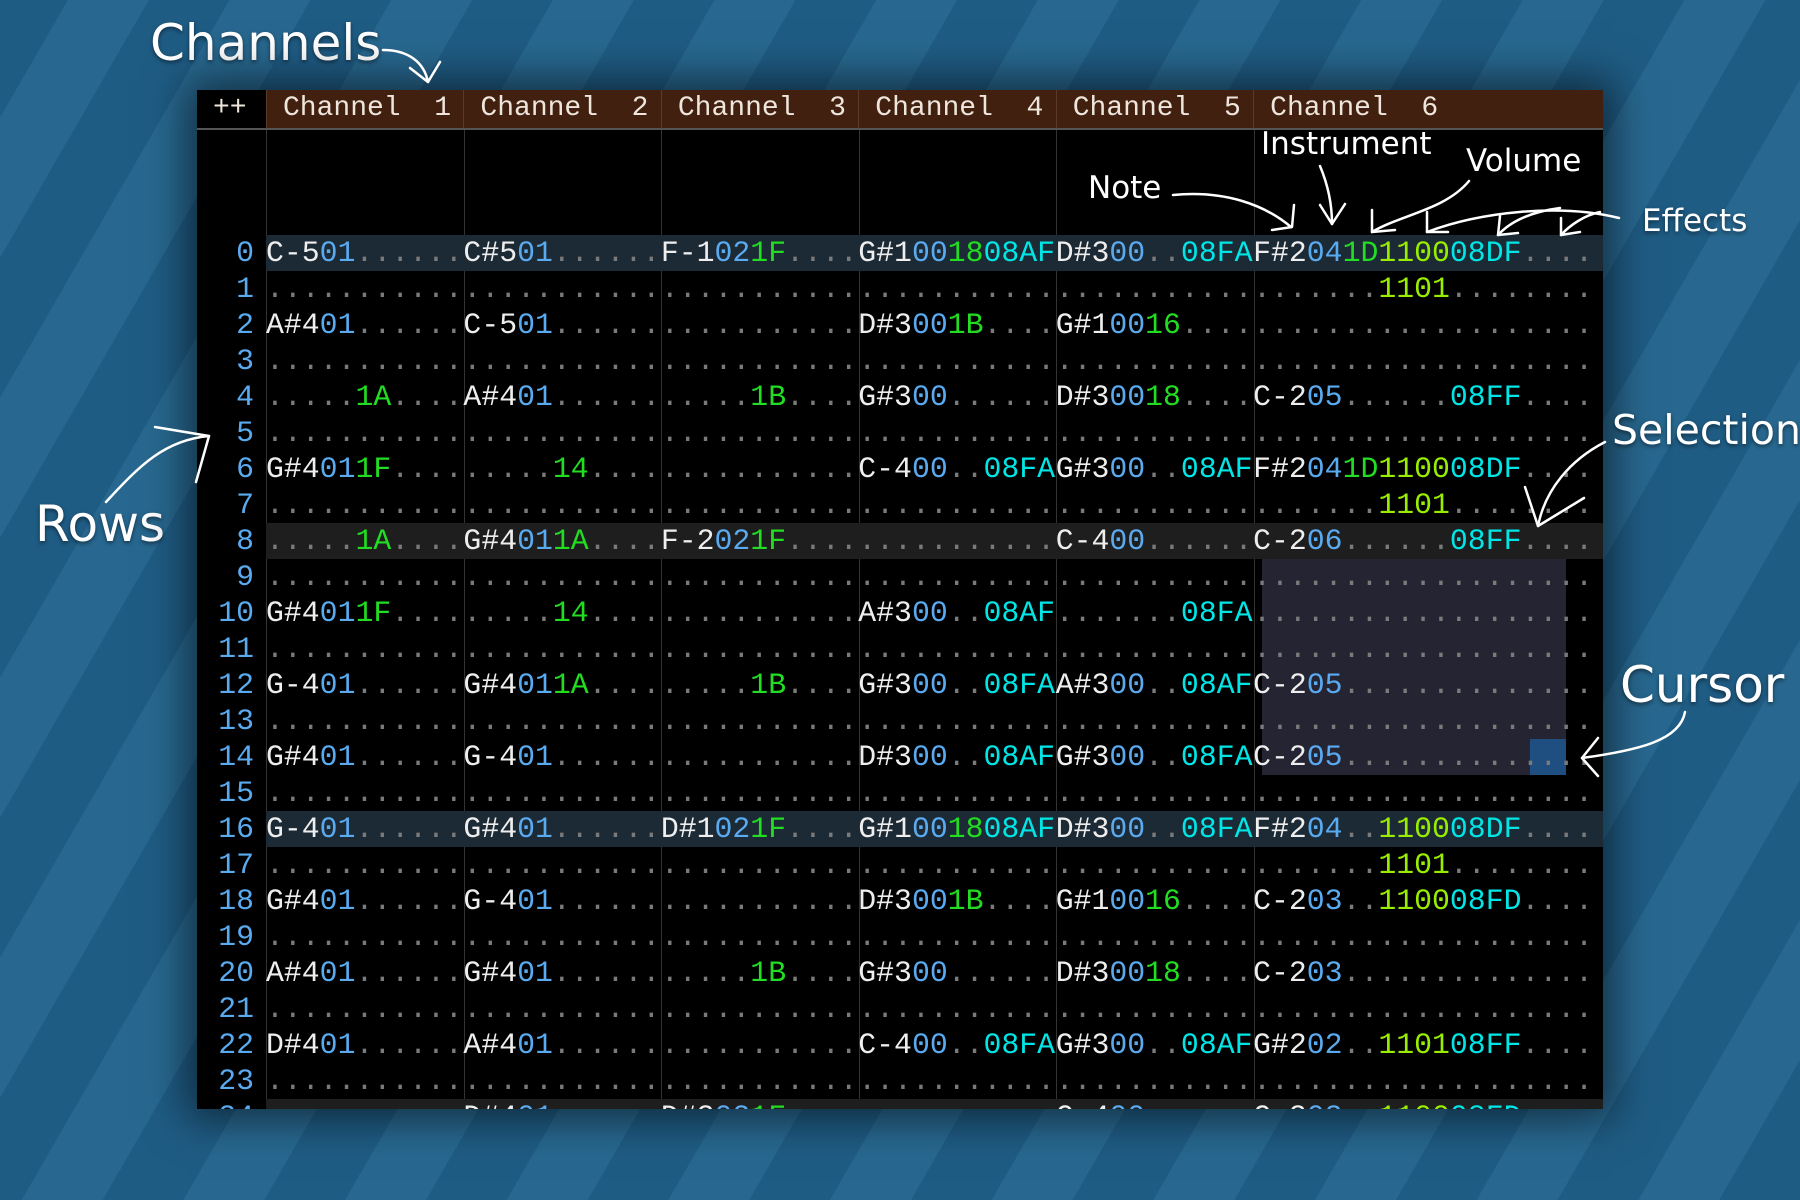 This screenshot has height=1200, width=1800. Describe the element at coordinates (373, 541) in the screenshot. I see `volume-field: 1A` at that location.